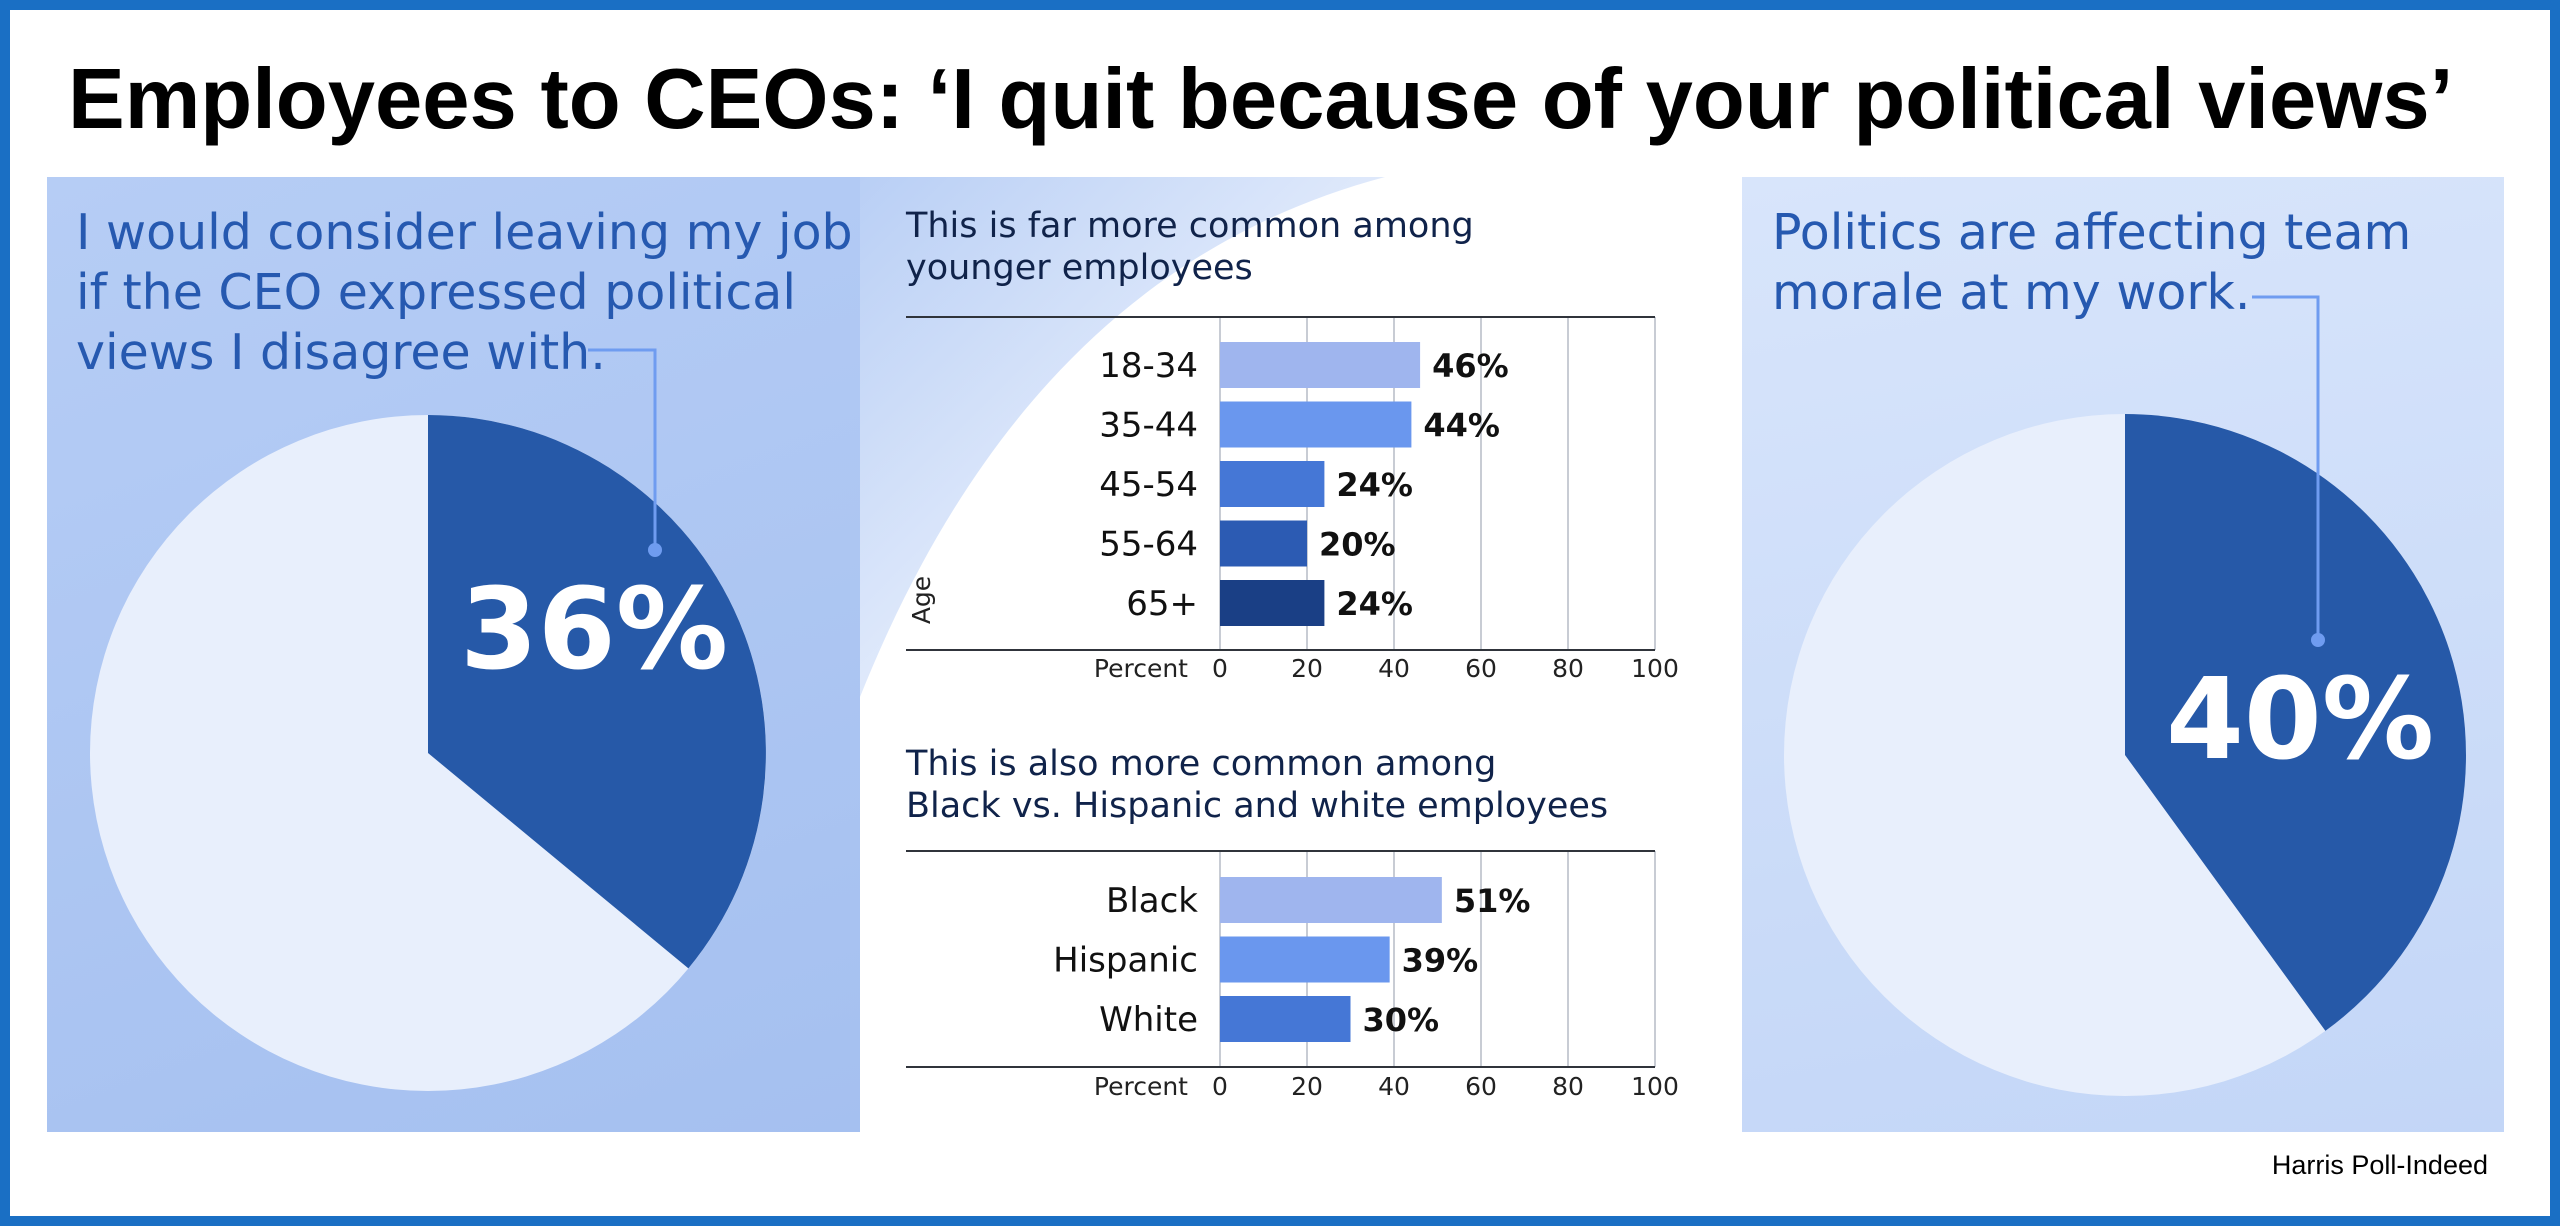 This screenshot has height=1226, width=2560. What do you see at coordinates (341, 352) in the screenshot?
I see `left-caption-line-3: views I disagree with.` at bounding box center [341, 352].